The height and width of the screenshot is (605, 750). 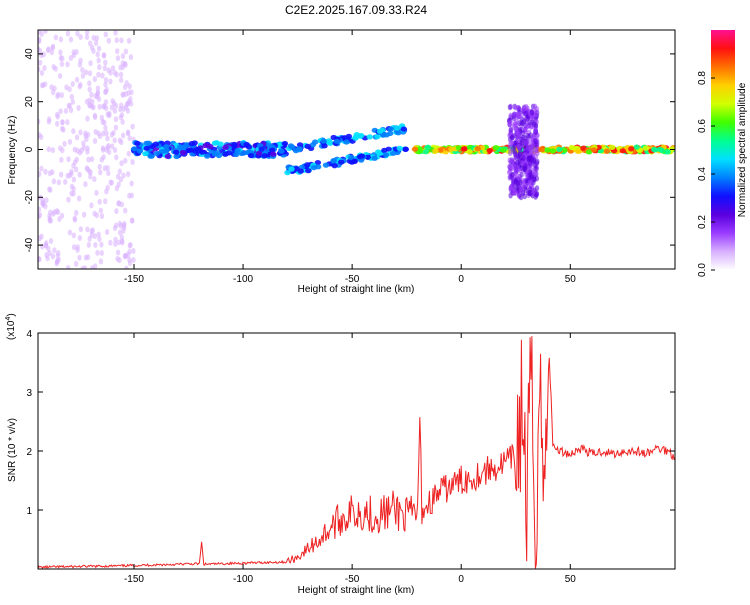 What do you see at coordinates (8, 319) in the screenshot?
I see `snr-multiplier-exp: 4` at bounding box center [8, 319].